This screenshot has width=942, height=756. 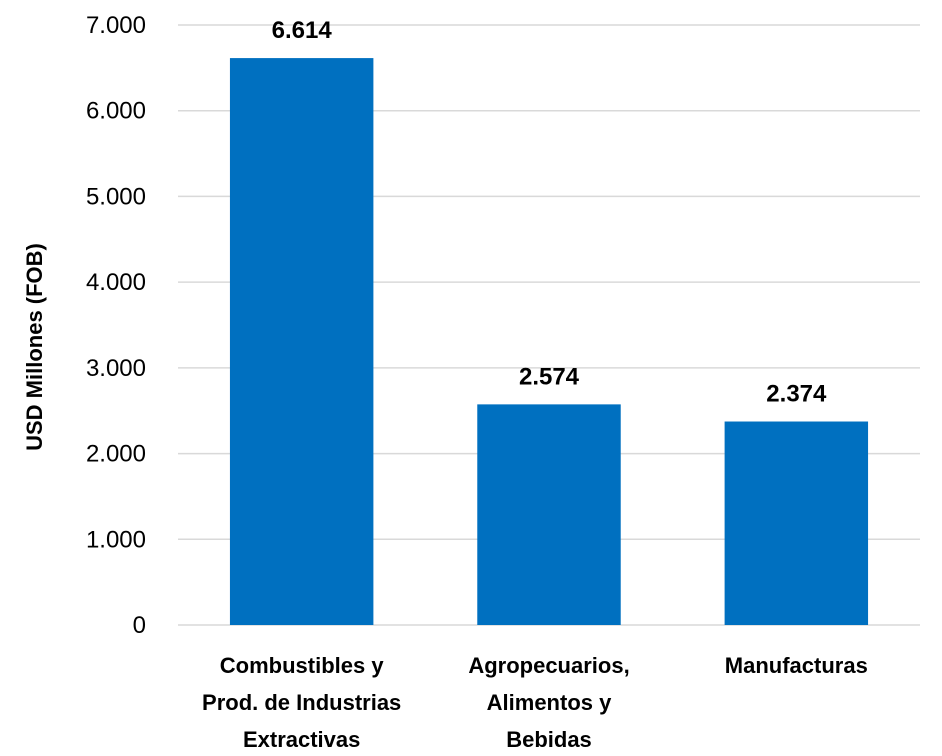 I want to click on bar-value-label: 2.574, so click(x=549, y=376).